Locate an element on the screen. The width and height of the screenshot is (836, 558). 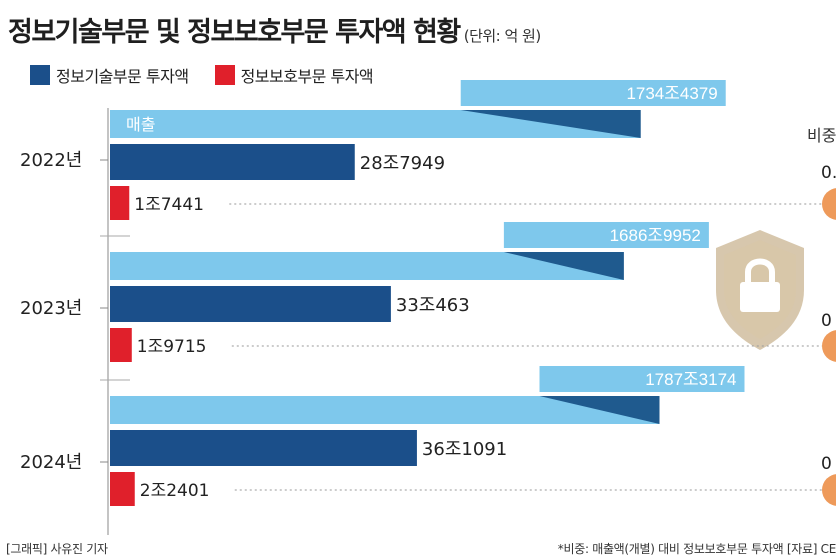
ratio-header: 비중 is located at coordinates (821, 135).